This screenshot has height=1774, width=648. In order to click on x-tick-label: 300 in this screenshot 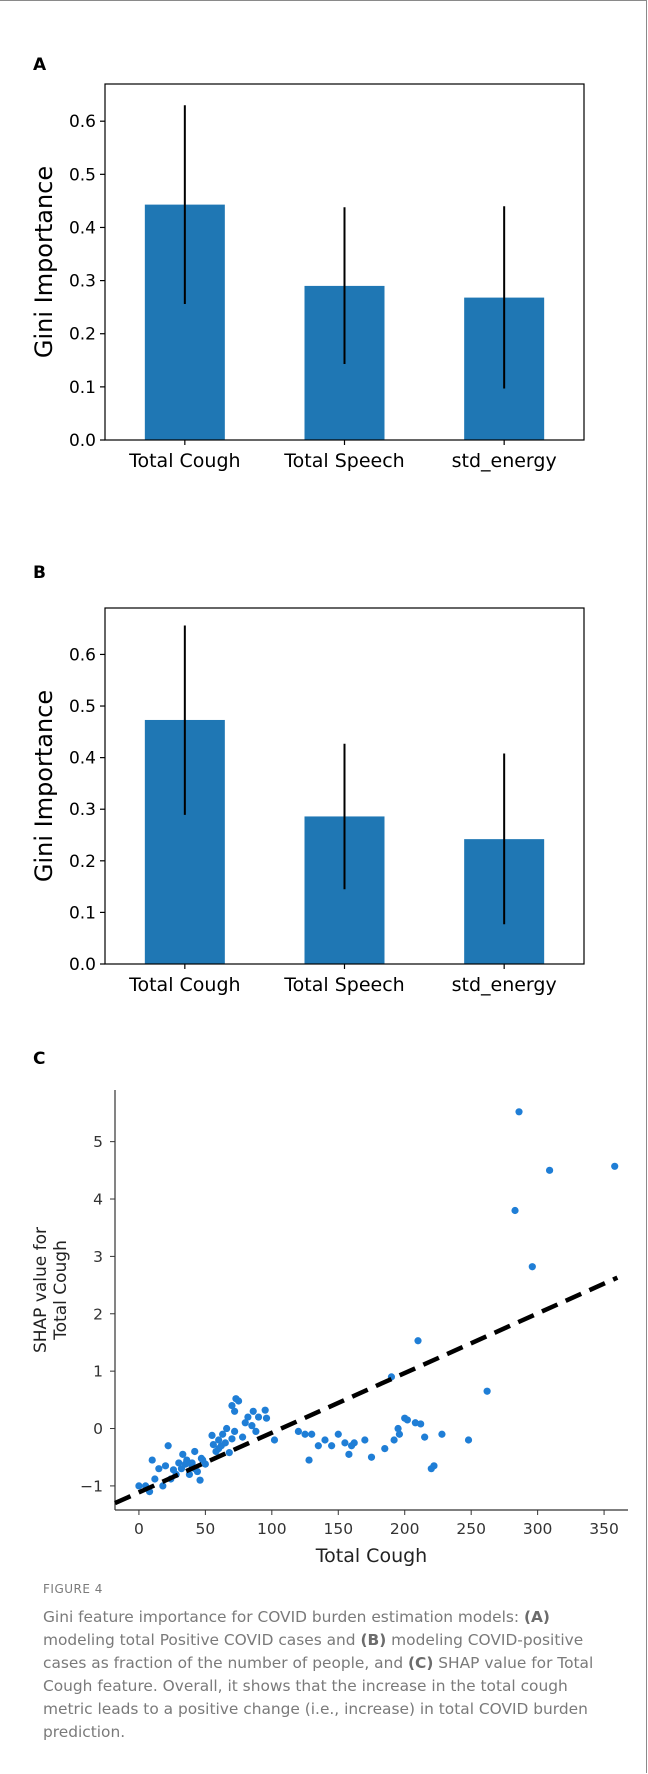, I will do `click(538, 1529)`.